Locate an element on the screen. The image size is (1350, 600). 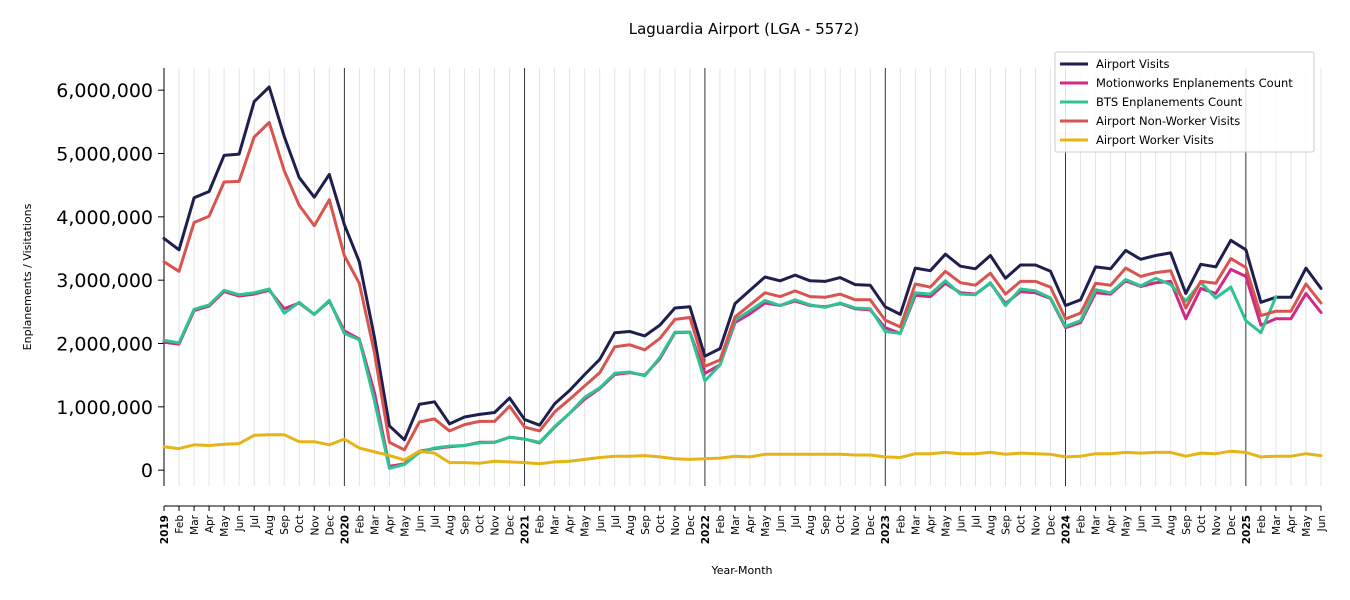
y-tick-label: 5,000,000 is located at coordinates (104, 155).